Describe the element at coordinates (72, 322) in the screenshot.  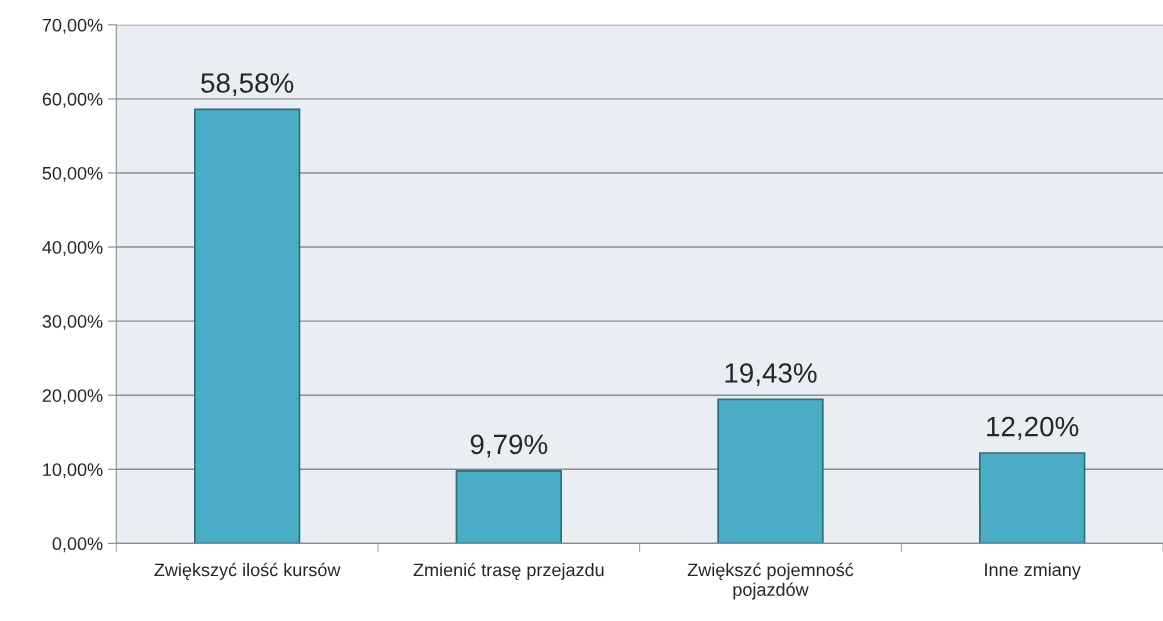
I see `y-tick-label: 30,00%` at that location.